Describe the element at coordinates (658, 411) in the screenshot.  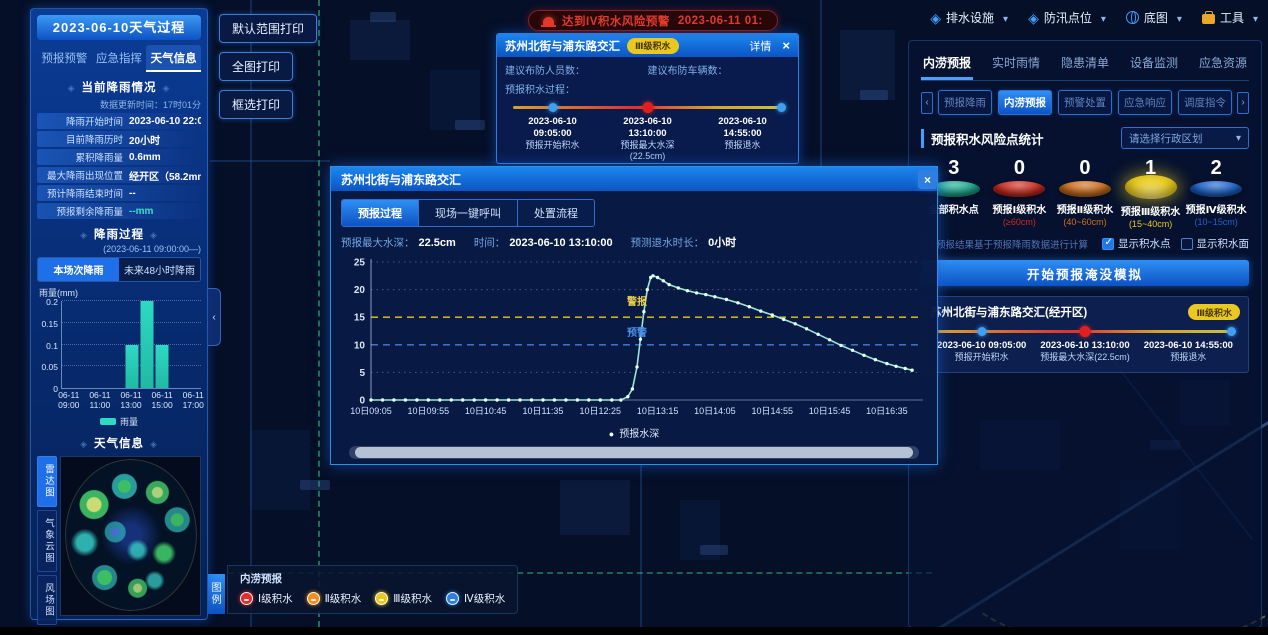
I see `svg-text: 10日13:15` at that location.